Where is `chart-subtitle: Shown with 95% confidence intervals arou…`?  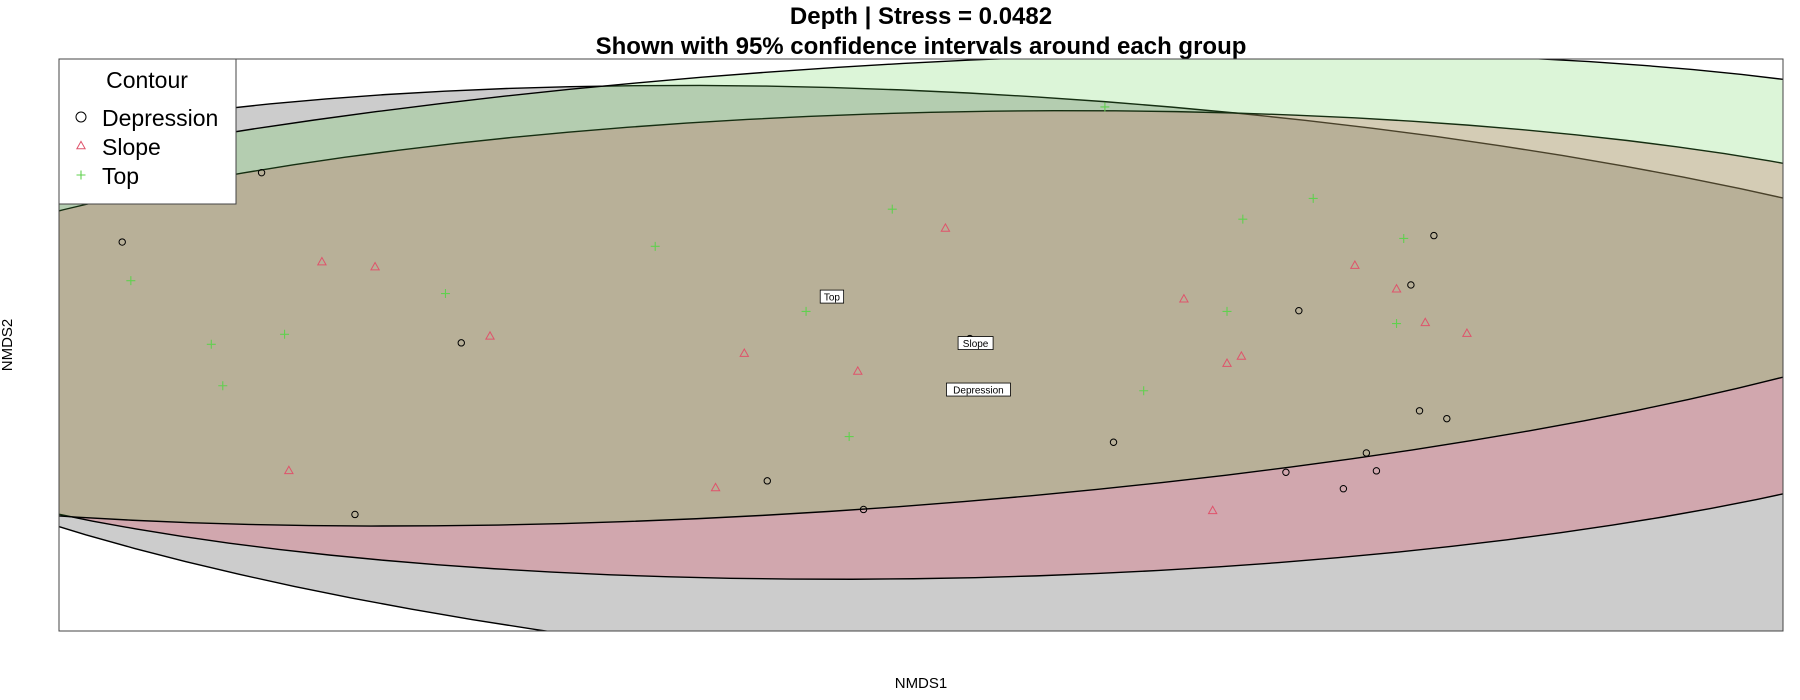
chart-subtitle: Shown with 95% confidence intervals arou… is located at coordinates (921, 46).